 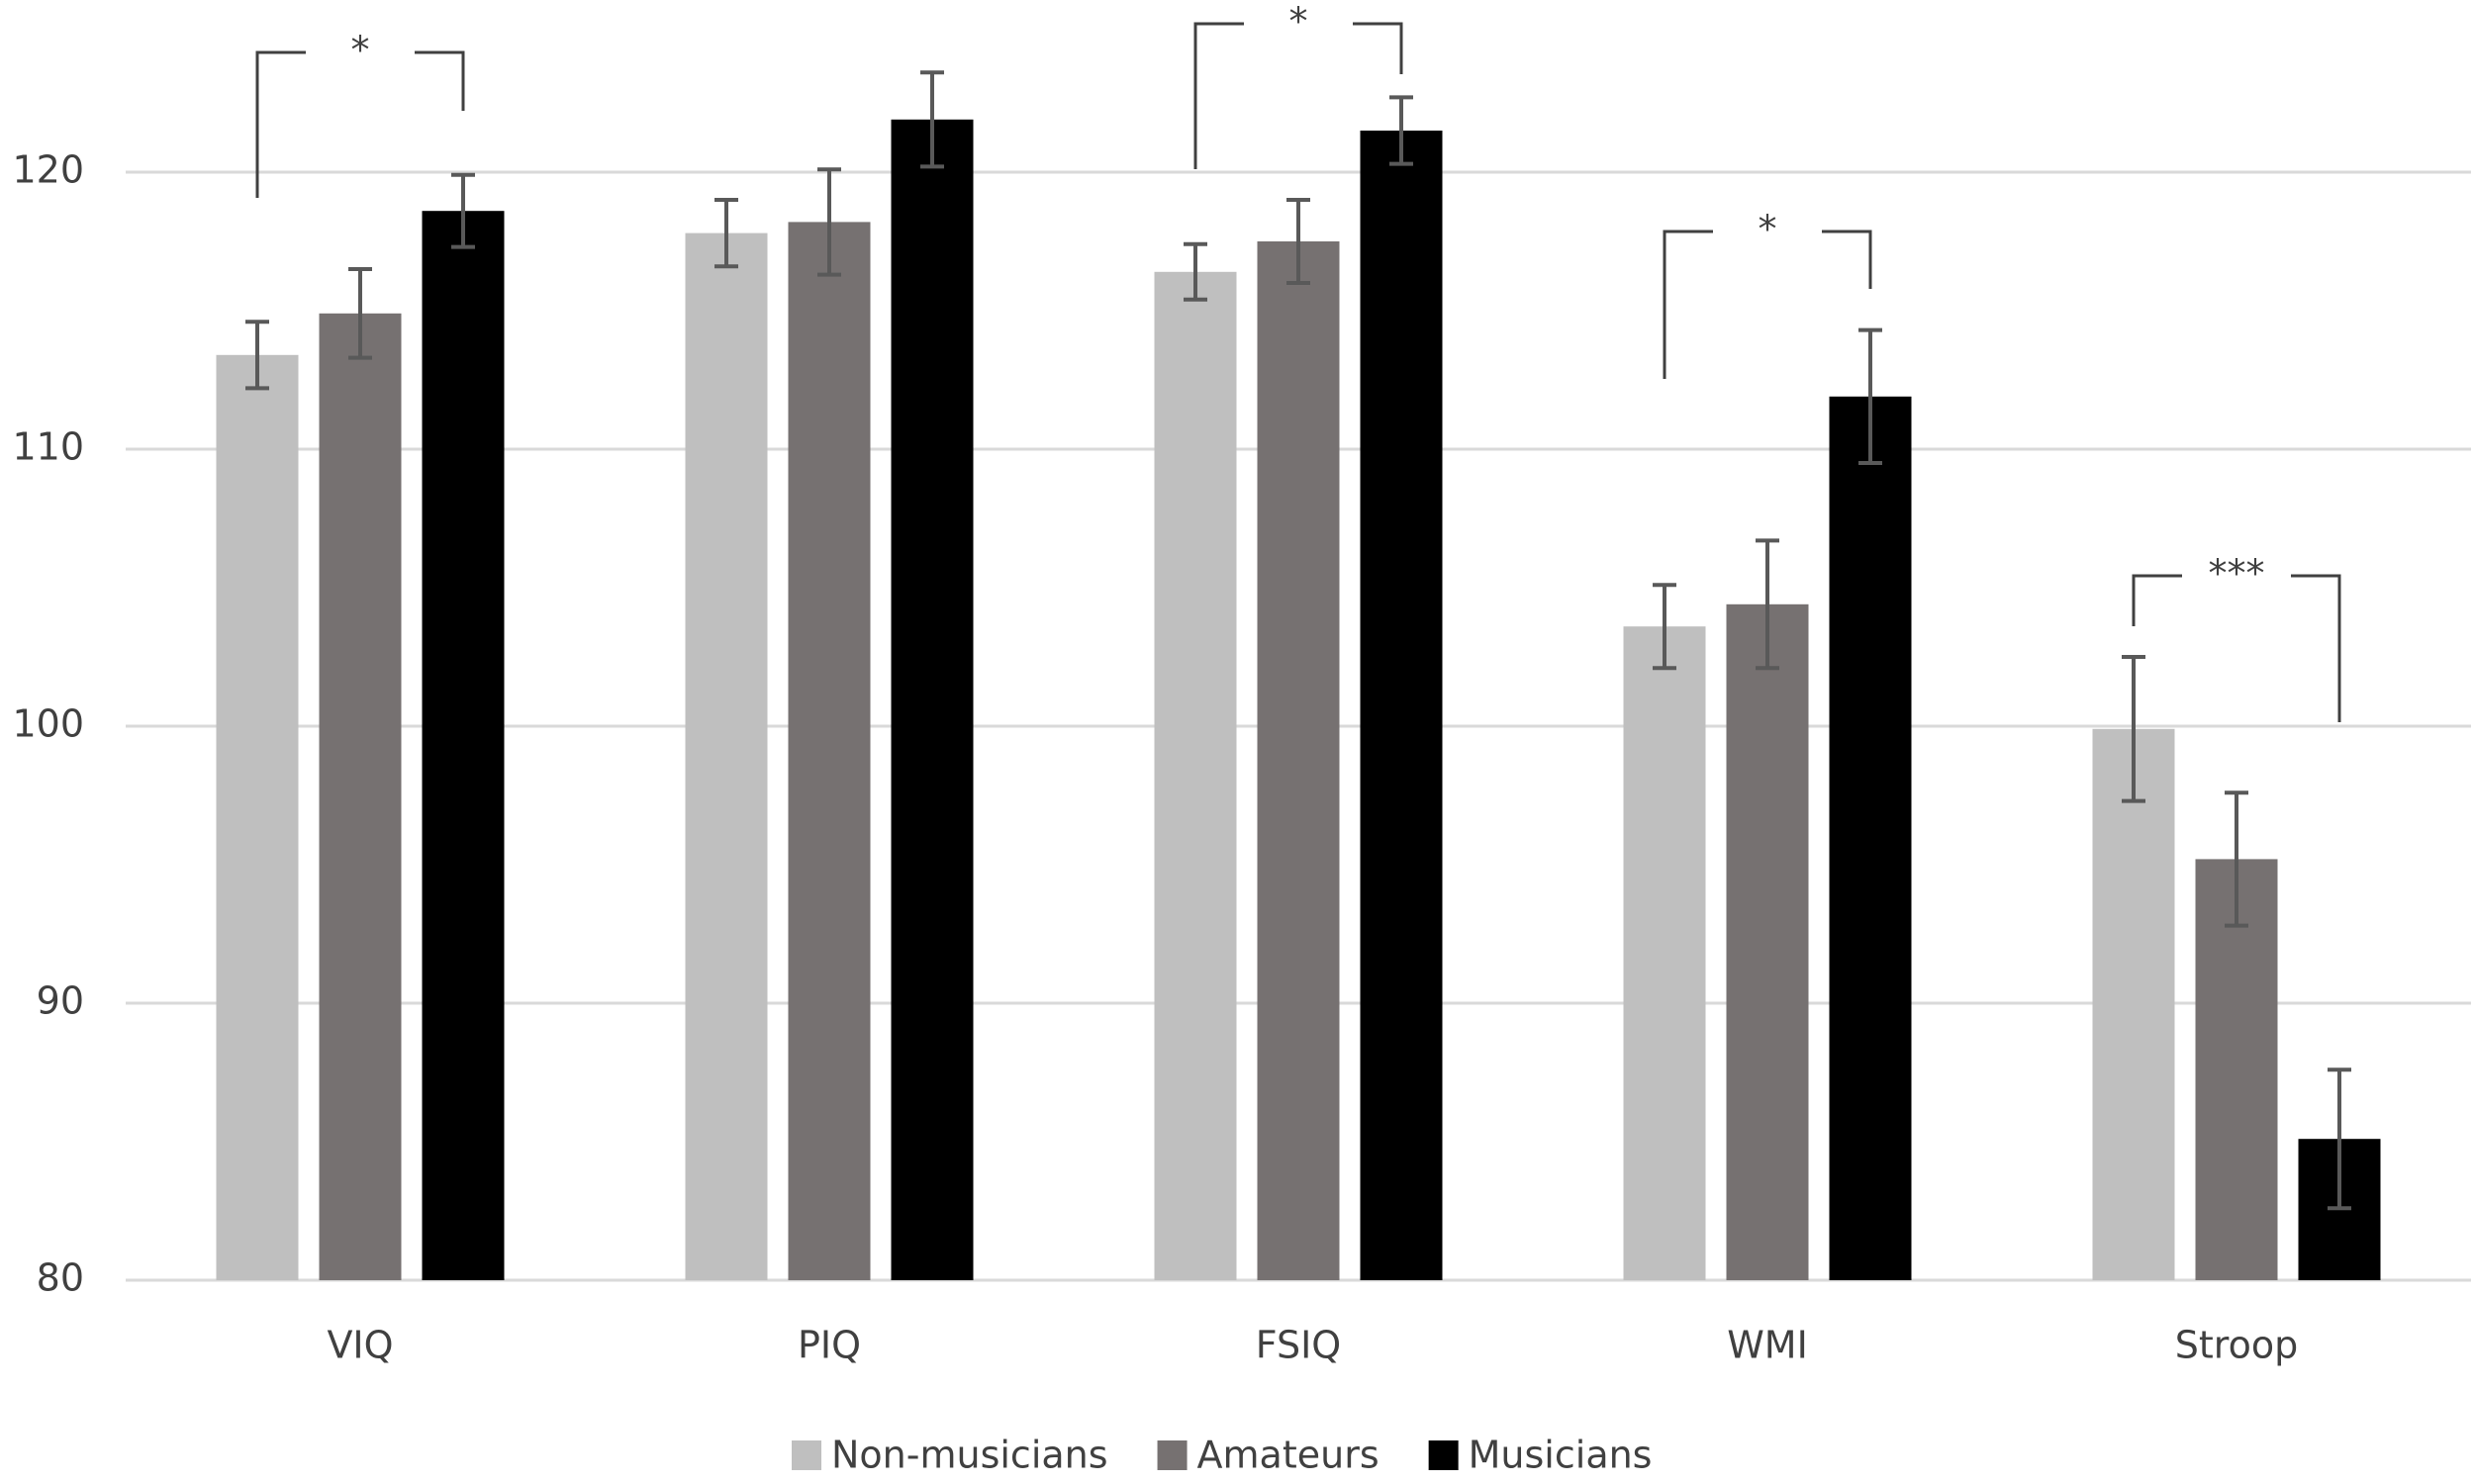 I want to click on legend-label: Musicians, so click(x=1561, y=1455).